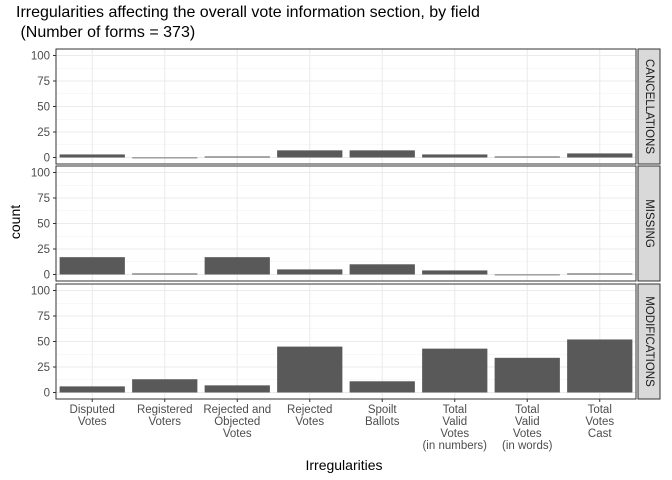  Describe the element at coordinates (309, 410) in the screenshot. I see `x-tick-label: Rejected` at that location.